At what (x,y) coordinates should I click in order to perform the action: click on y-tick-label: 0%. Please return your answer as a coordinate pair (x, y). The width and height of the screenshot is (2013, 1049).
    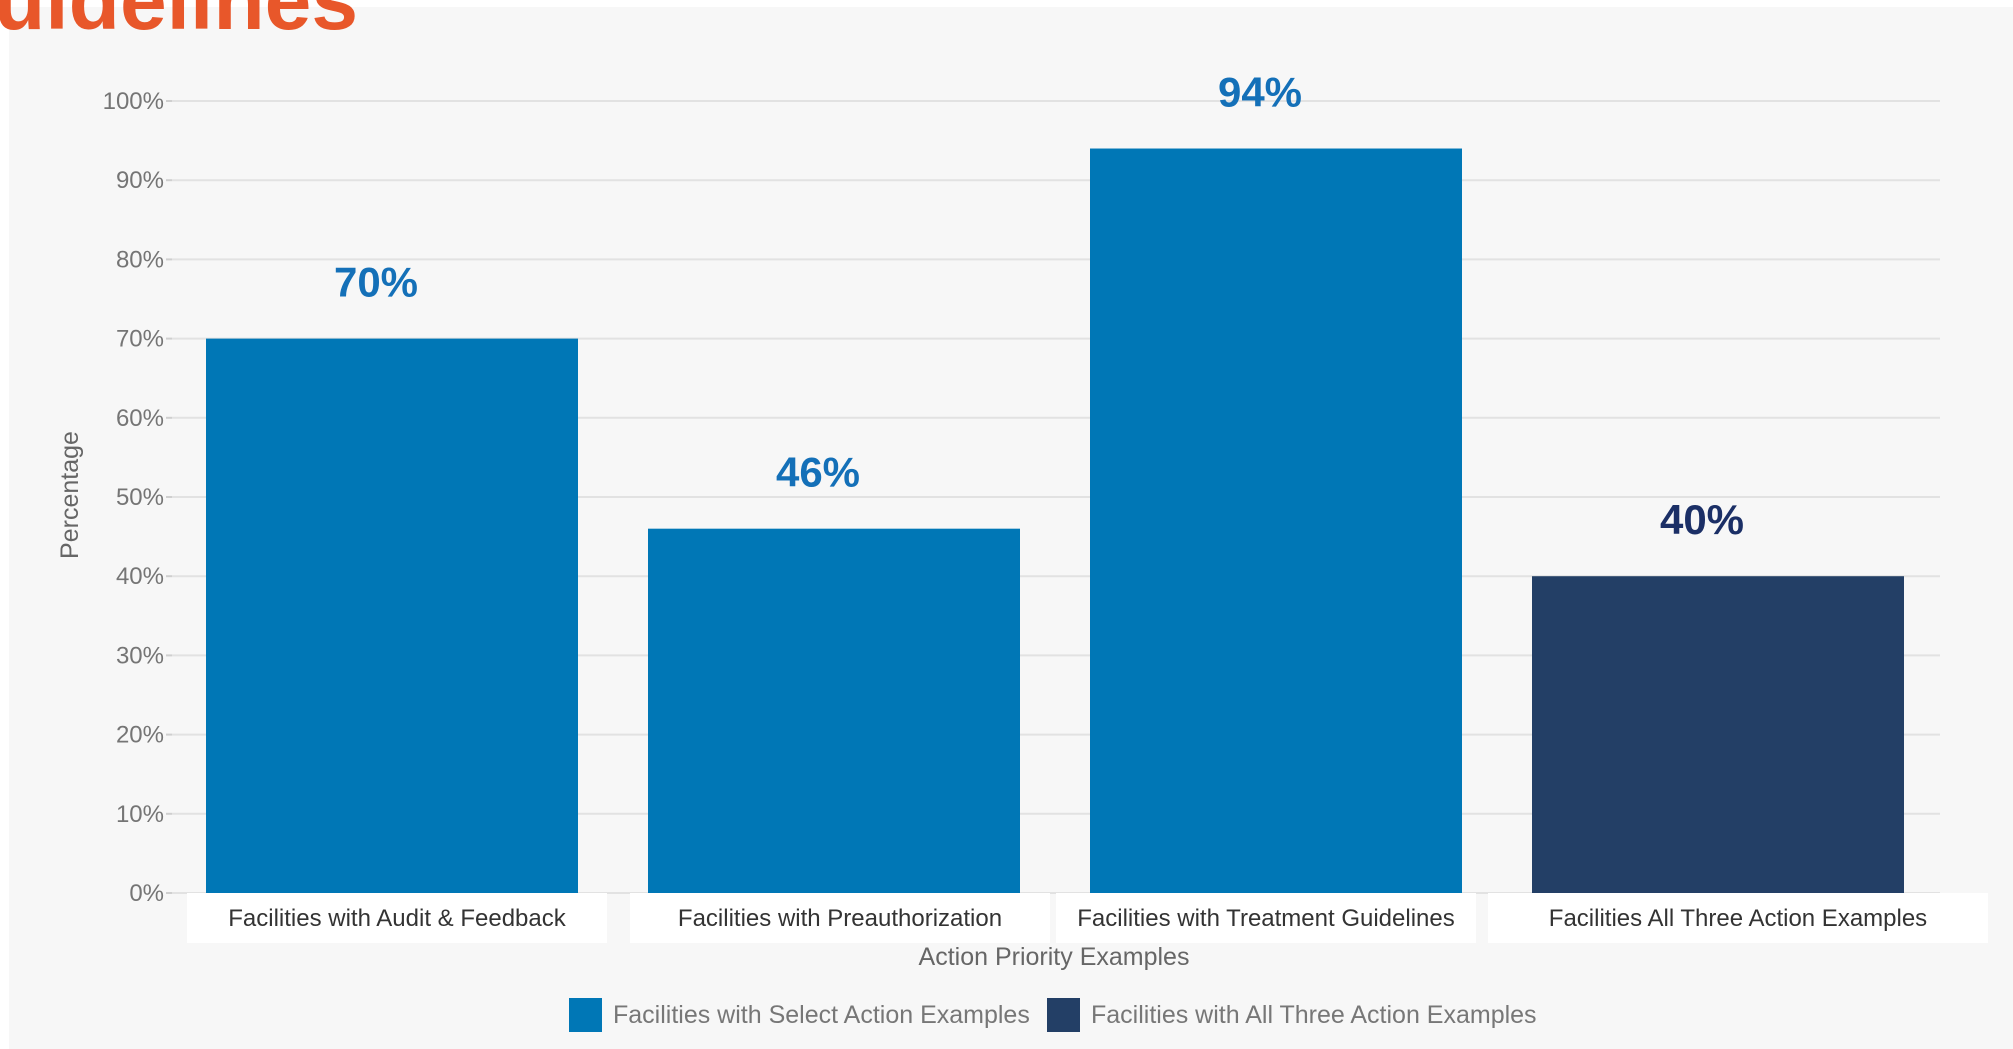
    Looking at the image, I should click on (146, 893).